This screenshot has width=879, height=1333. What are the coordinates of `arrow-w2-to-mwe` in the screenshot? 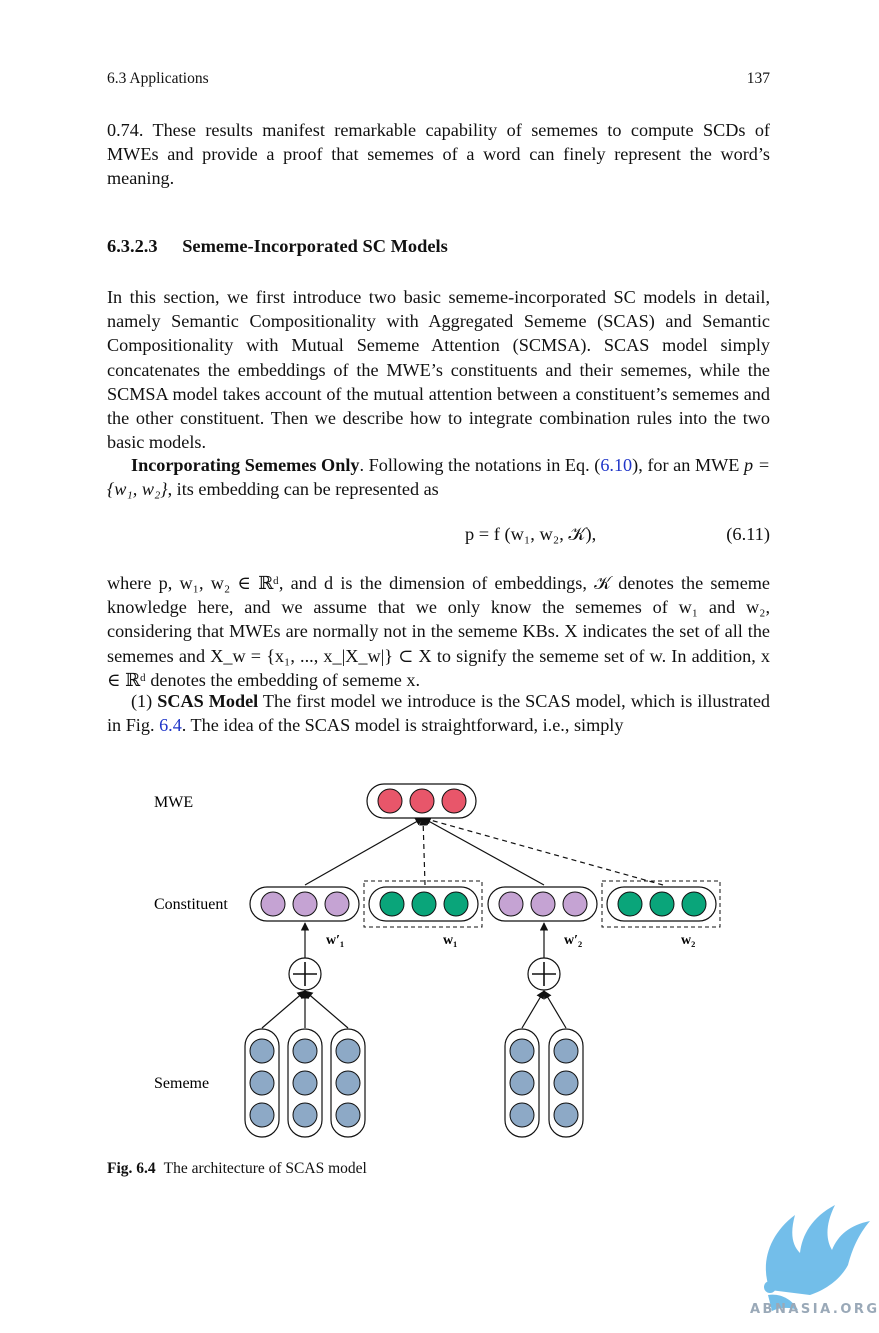 It's located at (543, 851).